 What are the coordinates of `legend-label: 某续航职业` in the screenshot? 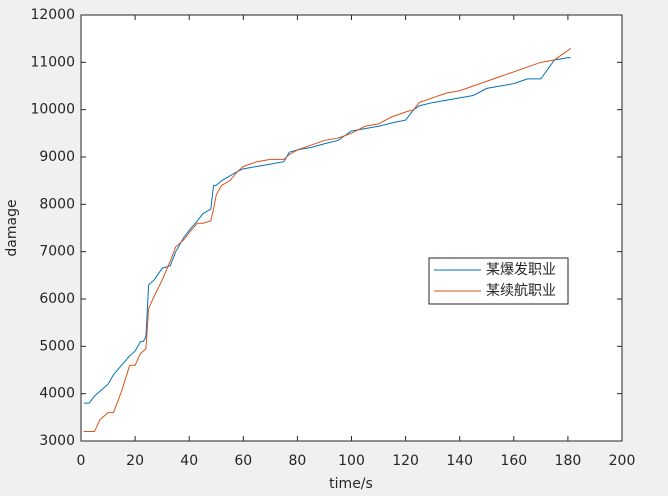 It's located at (521, 290).